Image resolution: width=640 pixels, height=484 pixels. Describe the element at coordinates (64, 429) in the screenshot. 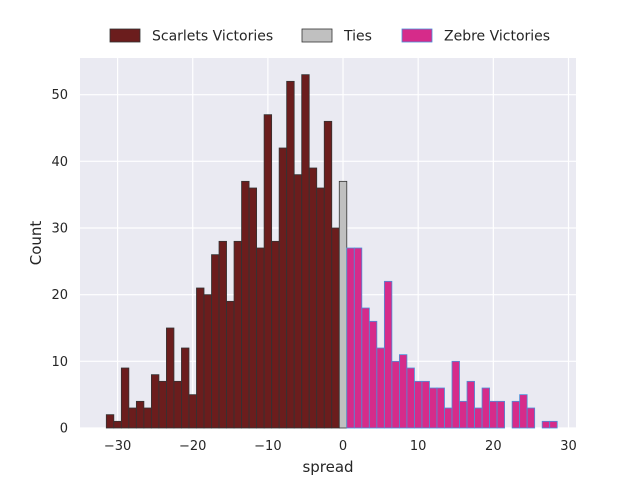

I see `y-tick-label: 0` at that location.